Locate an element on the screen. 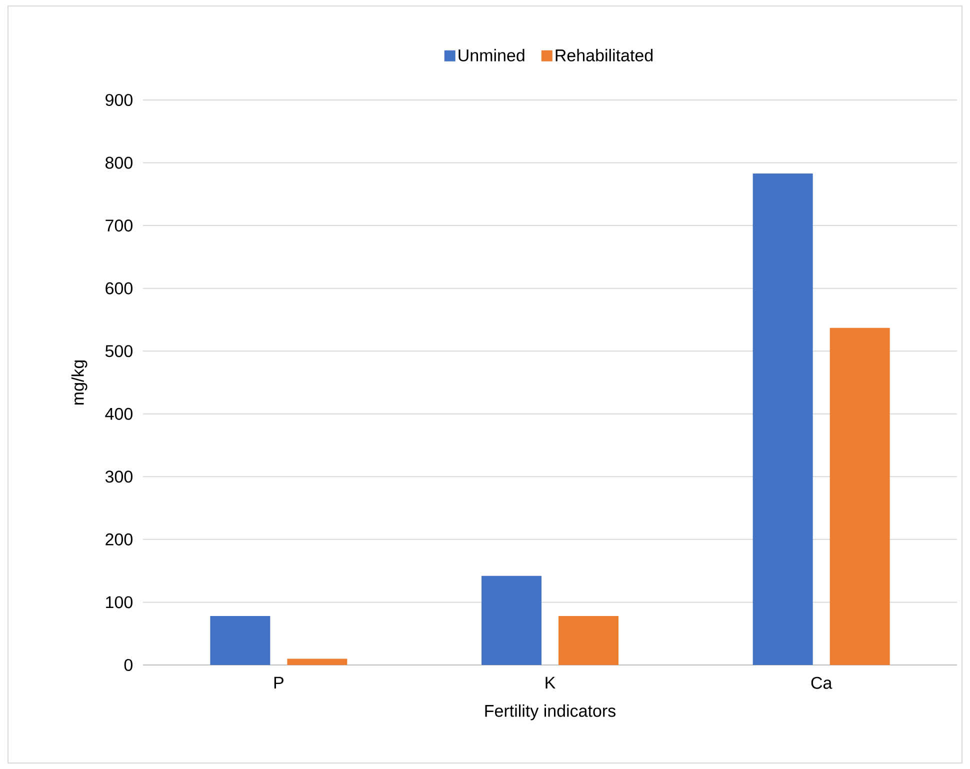 The width and height of the screenshot is (970, 769). y-tick-label: 800 is located at coordinates (119, 162).